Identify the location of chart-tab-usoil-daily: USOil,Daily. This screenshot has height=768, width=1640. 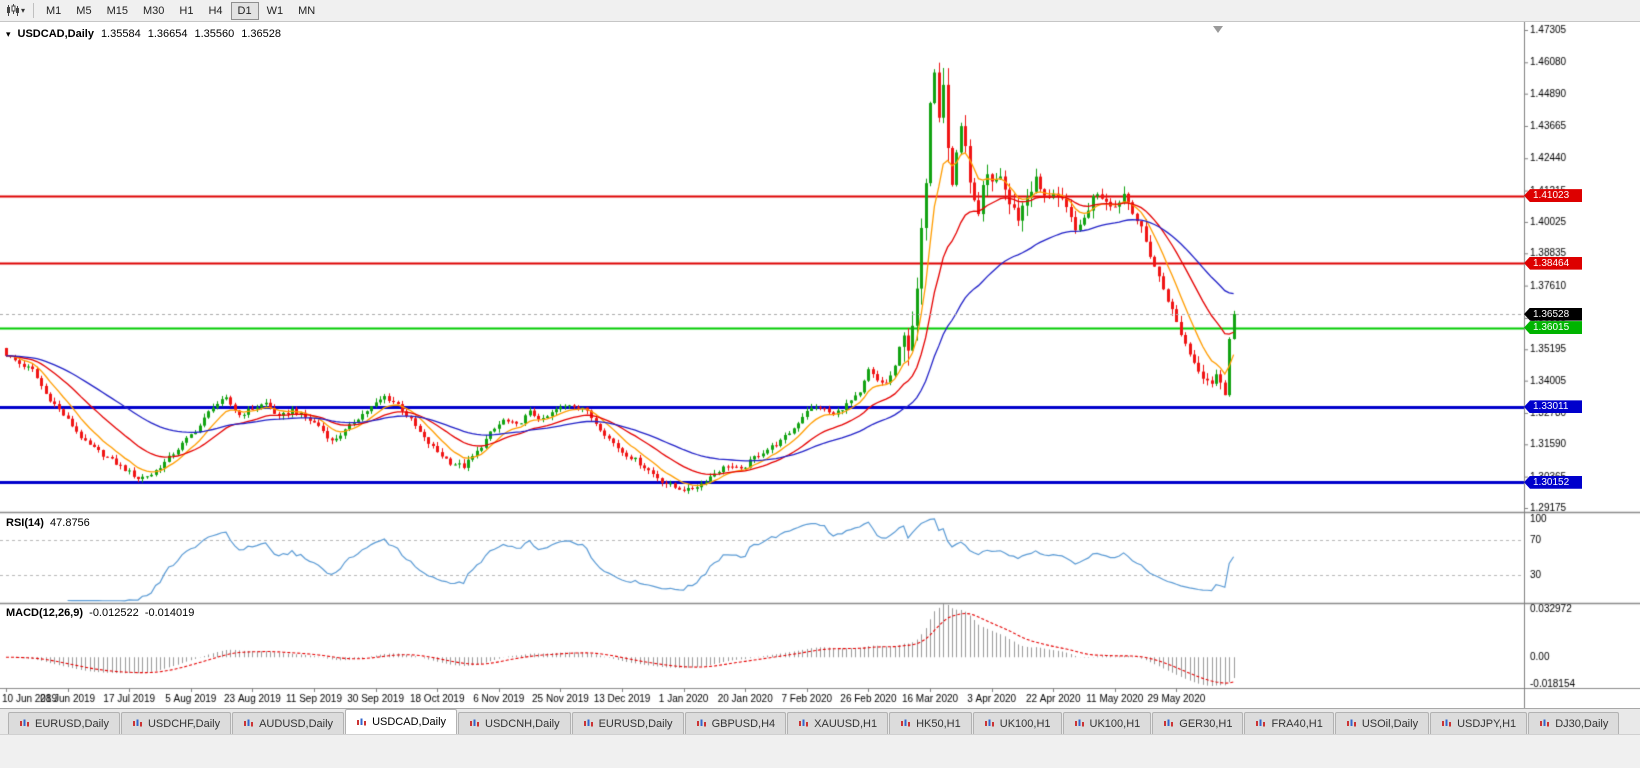
(1382, 723).